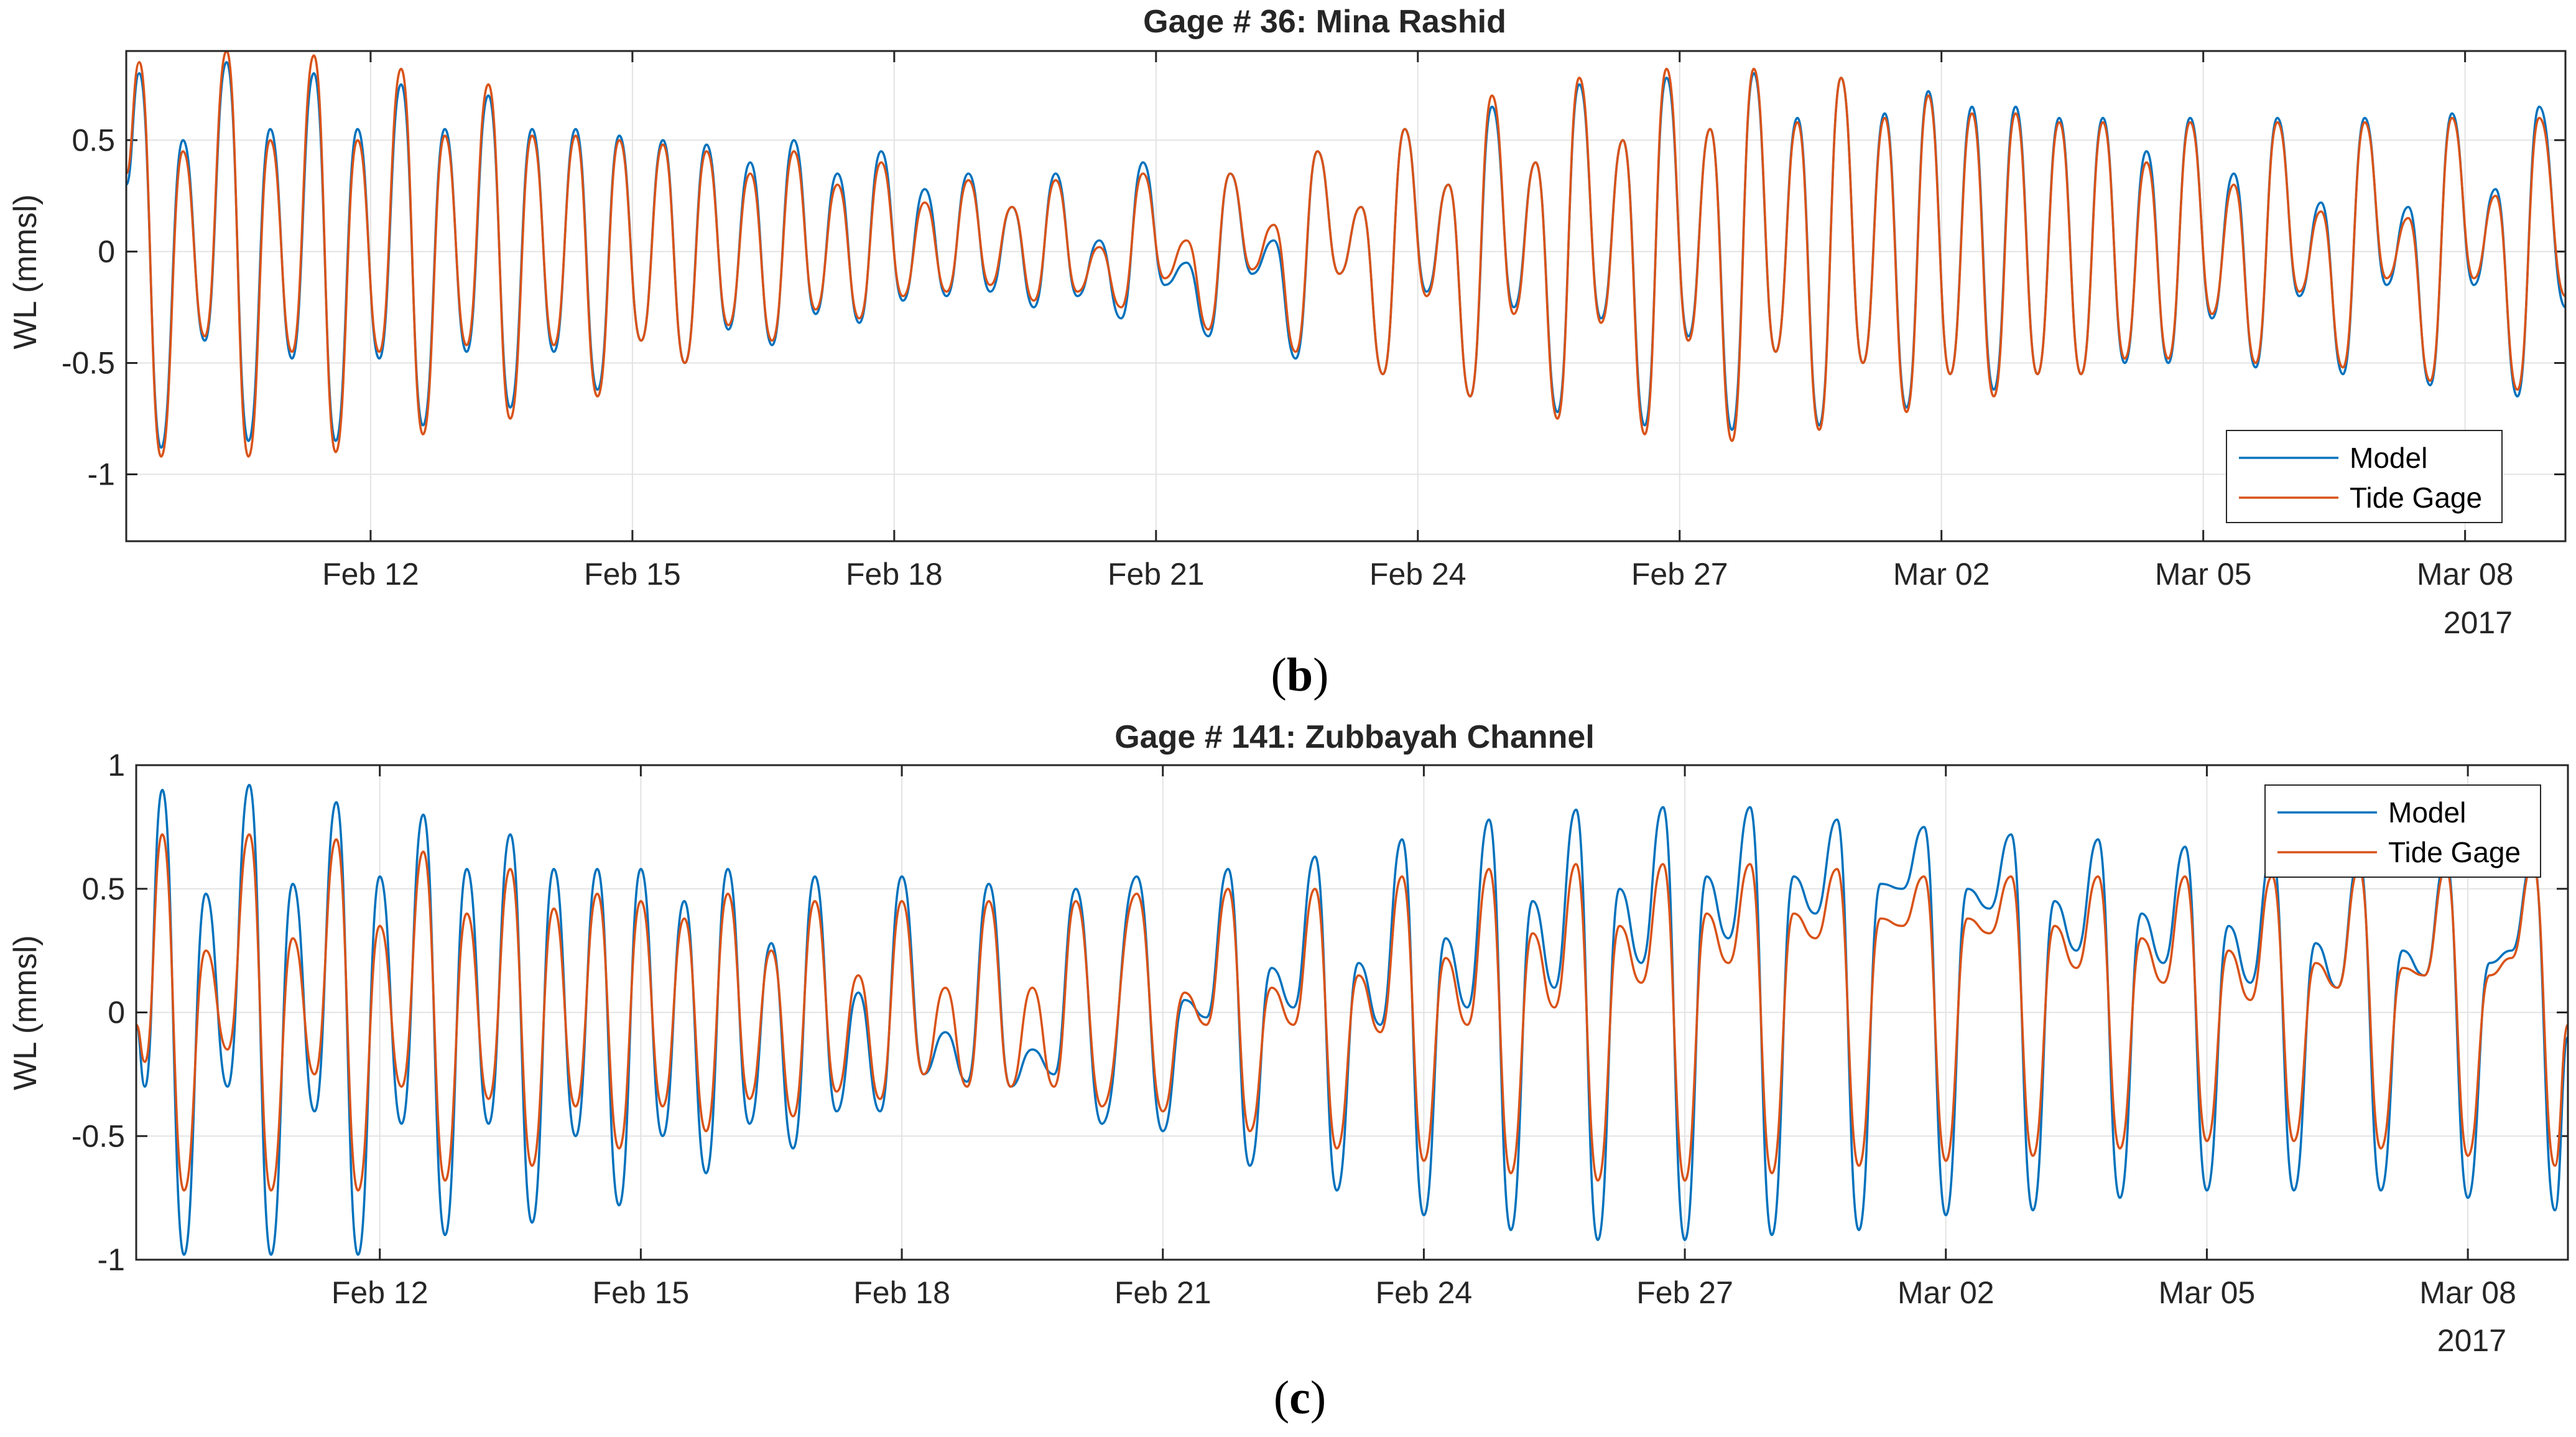  Describe the element at coordinates (1354, 737) in the screenshot. I see `chart-title: Gage # 141: Zubbayah Channel` at that location.